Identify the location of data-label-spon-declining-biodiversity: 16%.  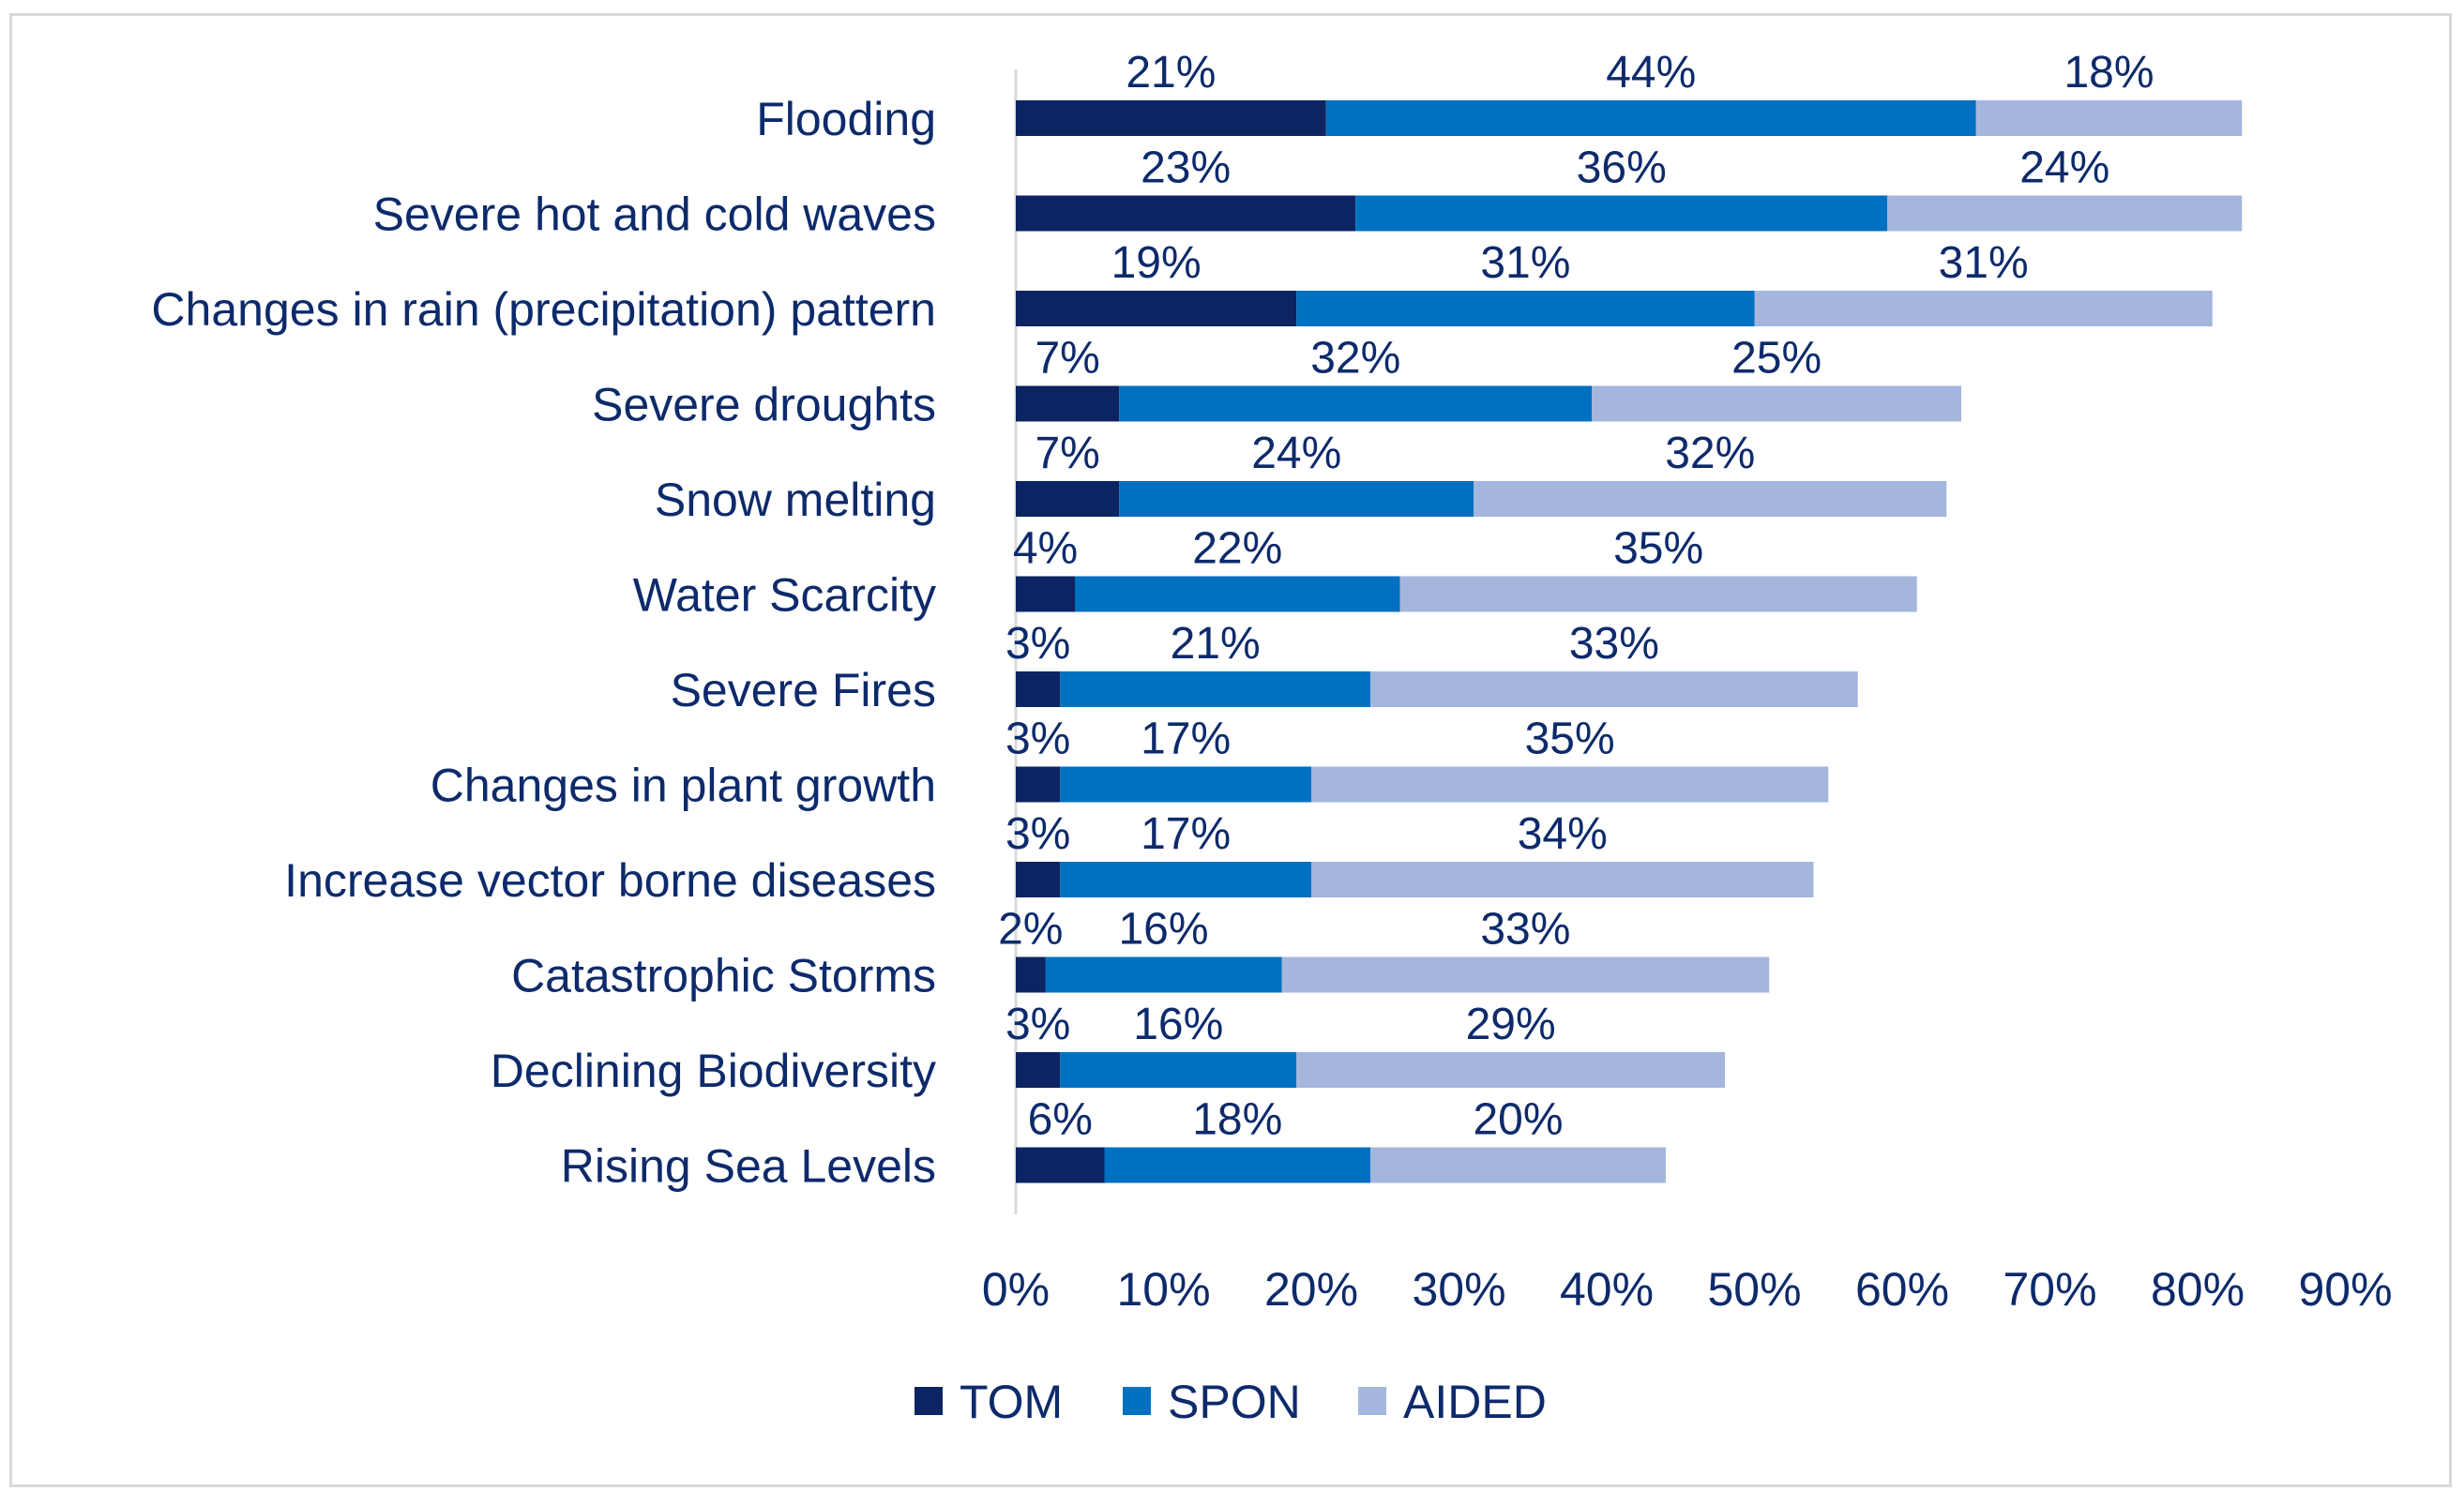
(1178, 1024).